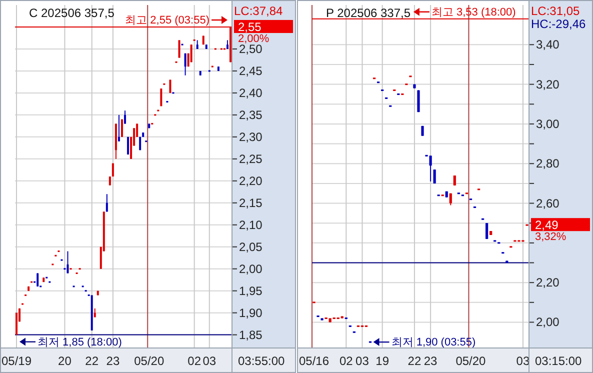  What do you see at coordinates (251, 71) in the screenshot?
I see `y-tick-label: 2,45` at bounding box center [251, 71].